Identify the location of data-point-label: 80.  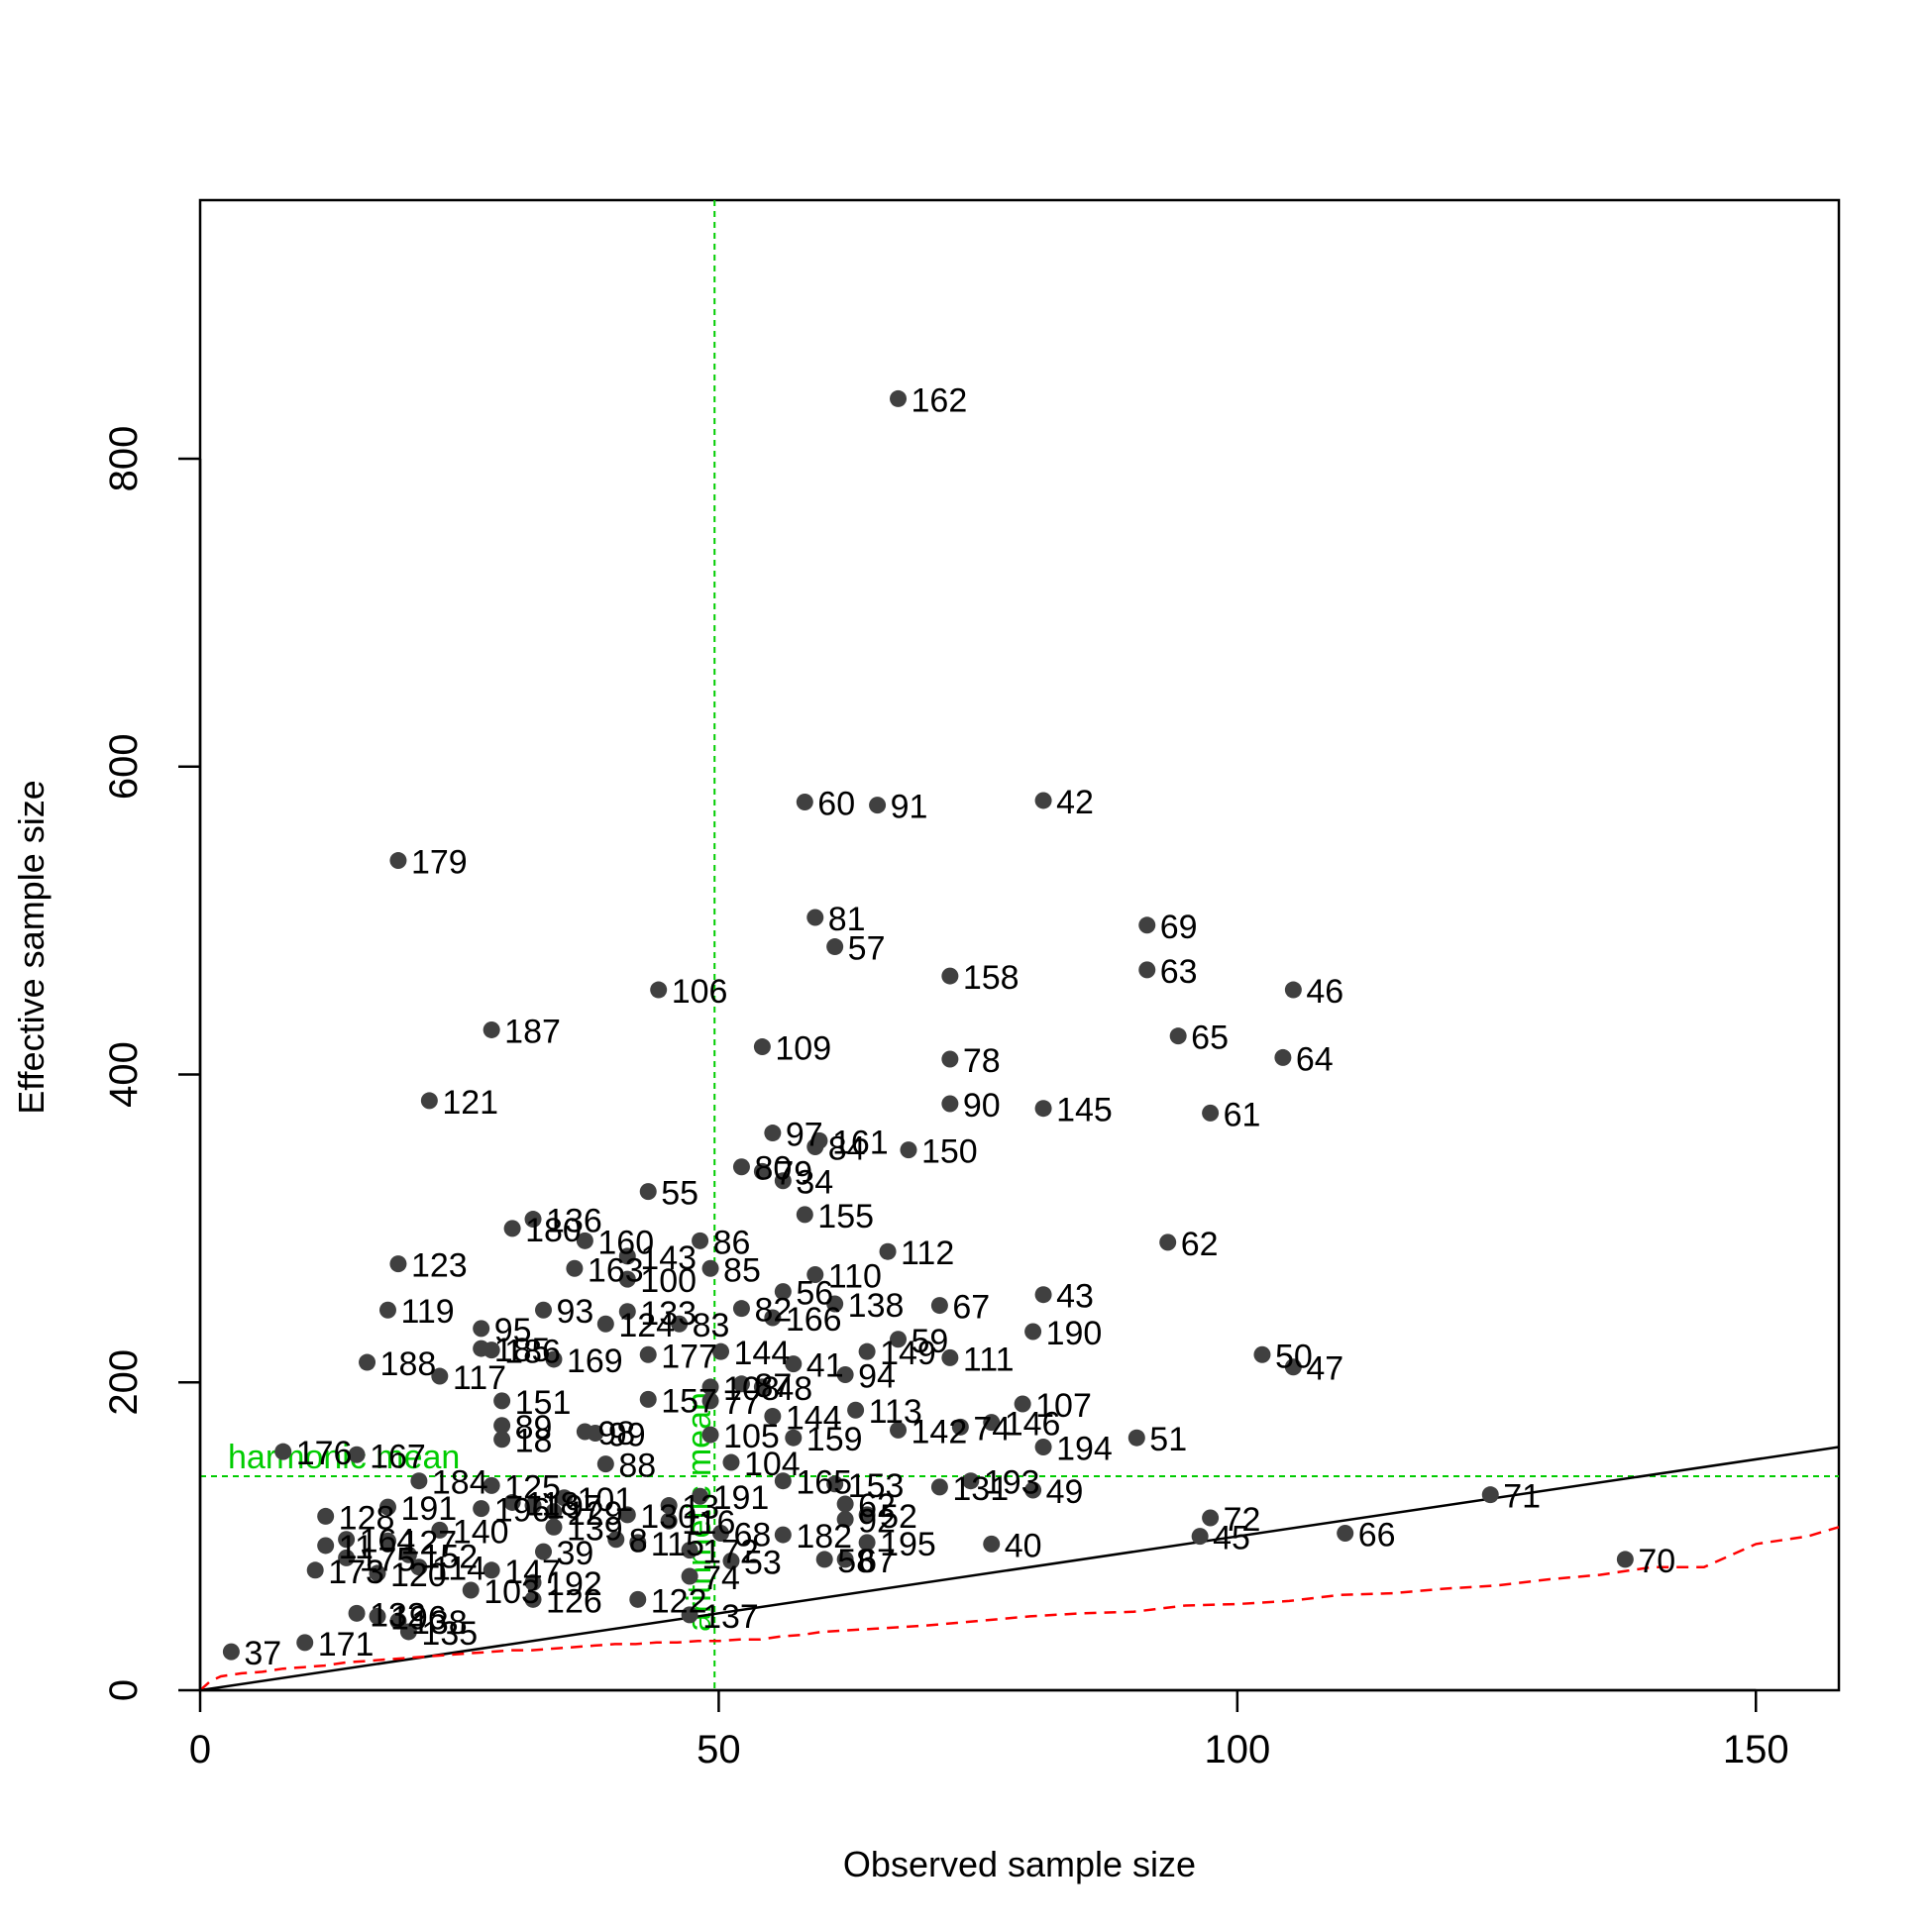
(773, 1169).